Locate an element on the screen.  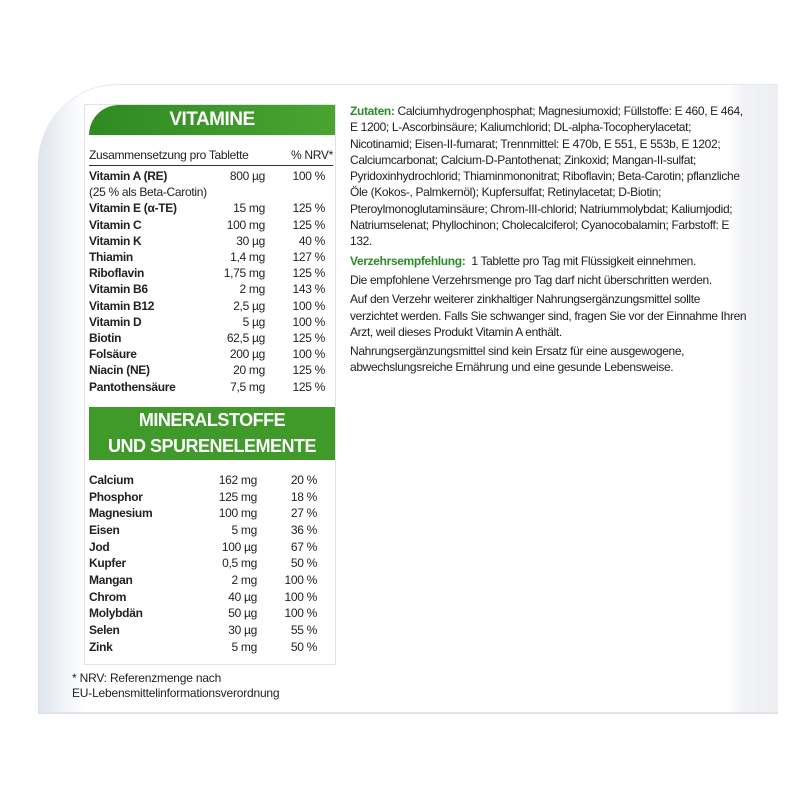
nutrient-name: Chrom is located at coordinates (108, 596).